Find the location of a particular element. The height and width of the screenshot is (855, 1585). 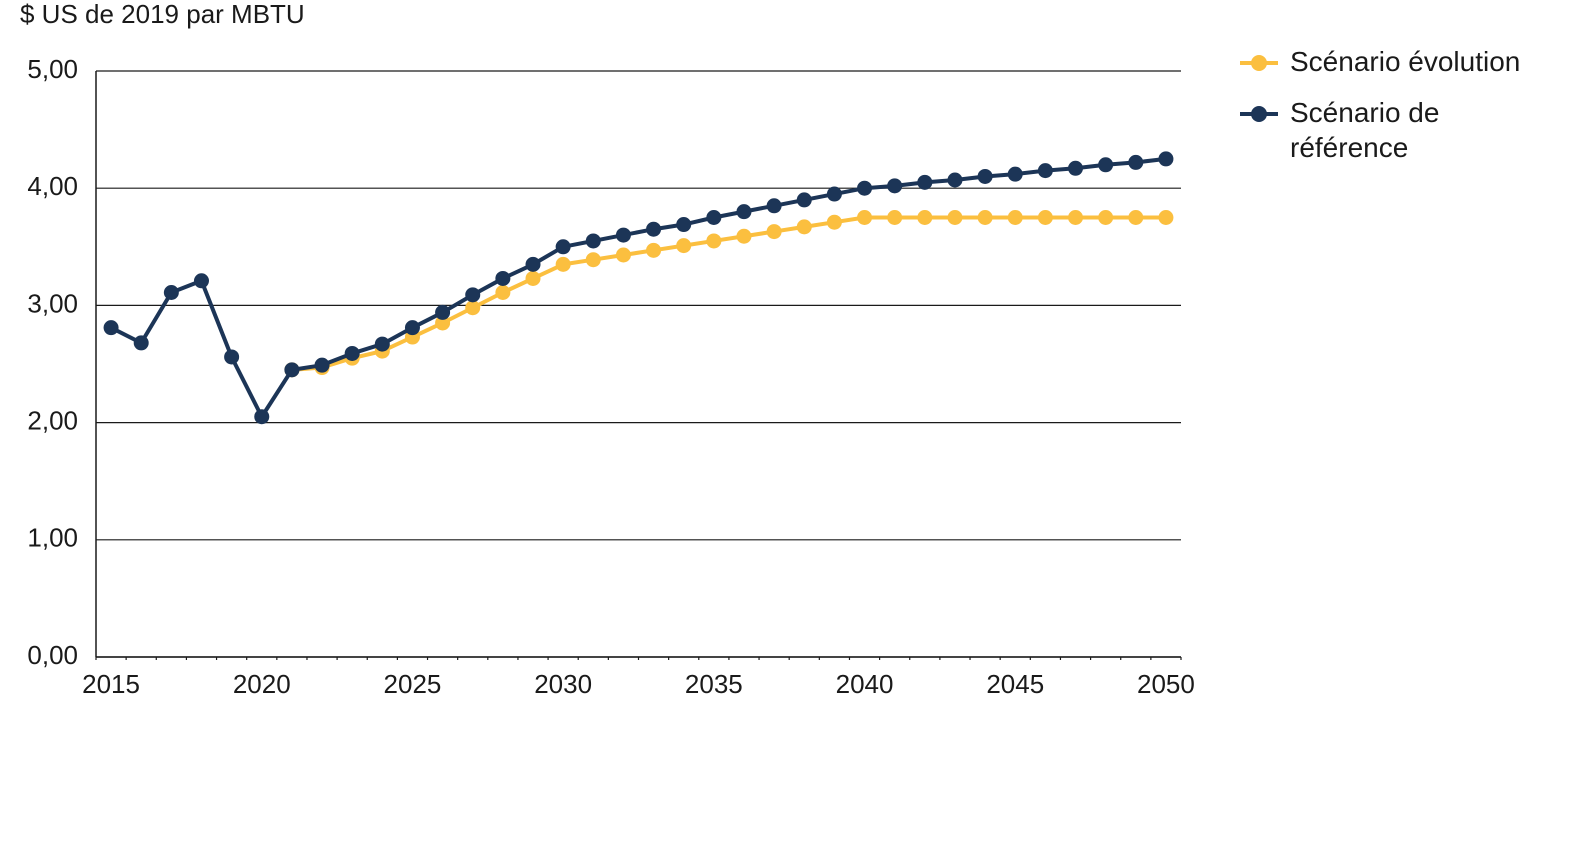

x-tick-label: 2045 is located at coordinates (1015, 684).